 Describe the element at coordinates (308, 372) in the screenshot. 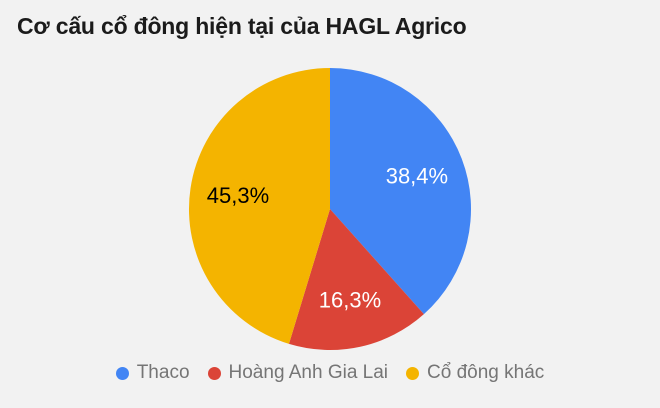

I see `legend-label: Hoàng Anh Gia Lai` at that location.